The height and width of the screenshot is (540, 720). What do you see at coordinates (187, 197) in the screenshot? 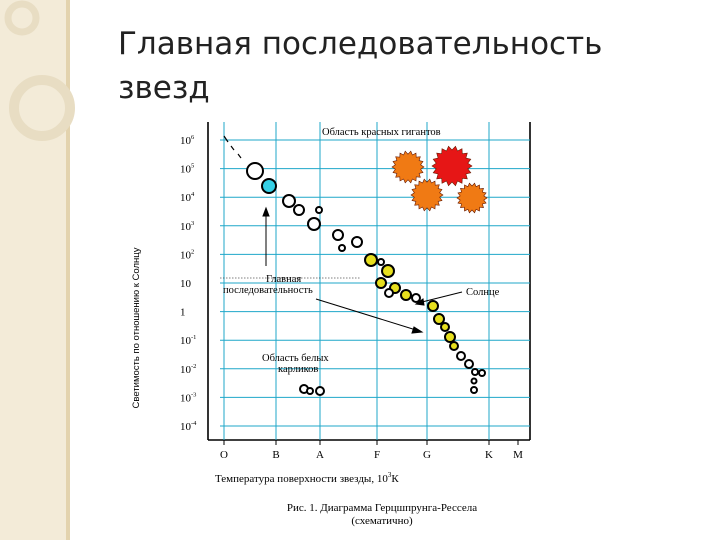
I see `y-tick-label: 10⁴` at bounding box center [187, 197].